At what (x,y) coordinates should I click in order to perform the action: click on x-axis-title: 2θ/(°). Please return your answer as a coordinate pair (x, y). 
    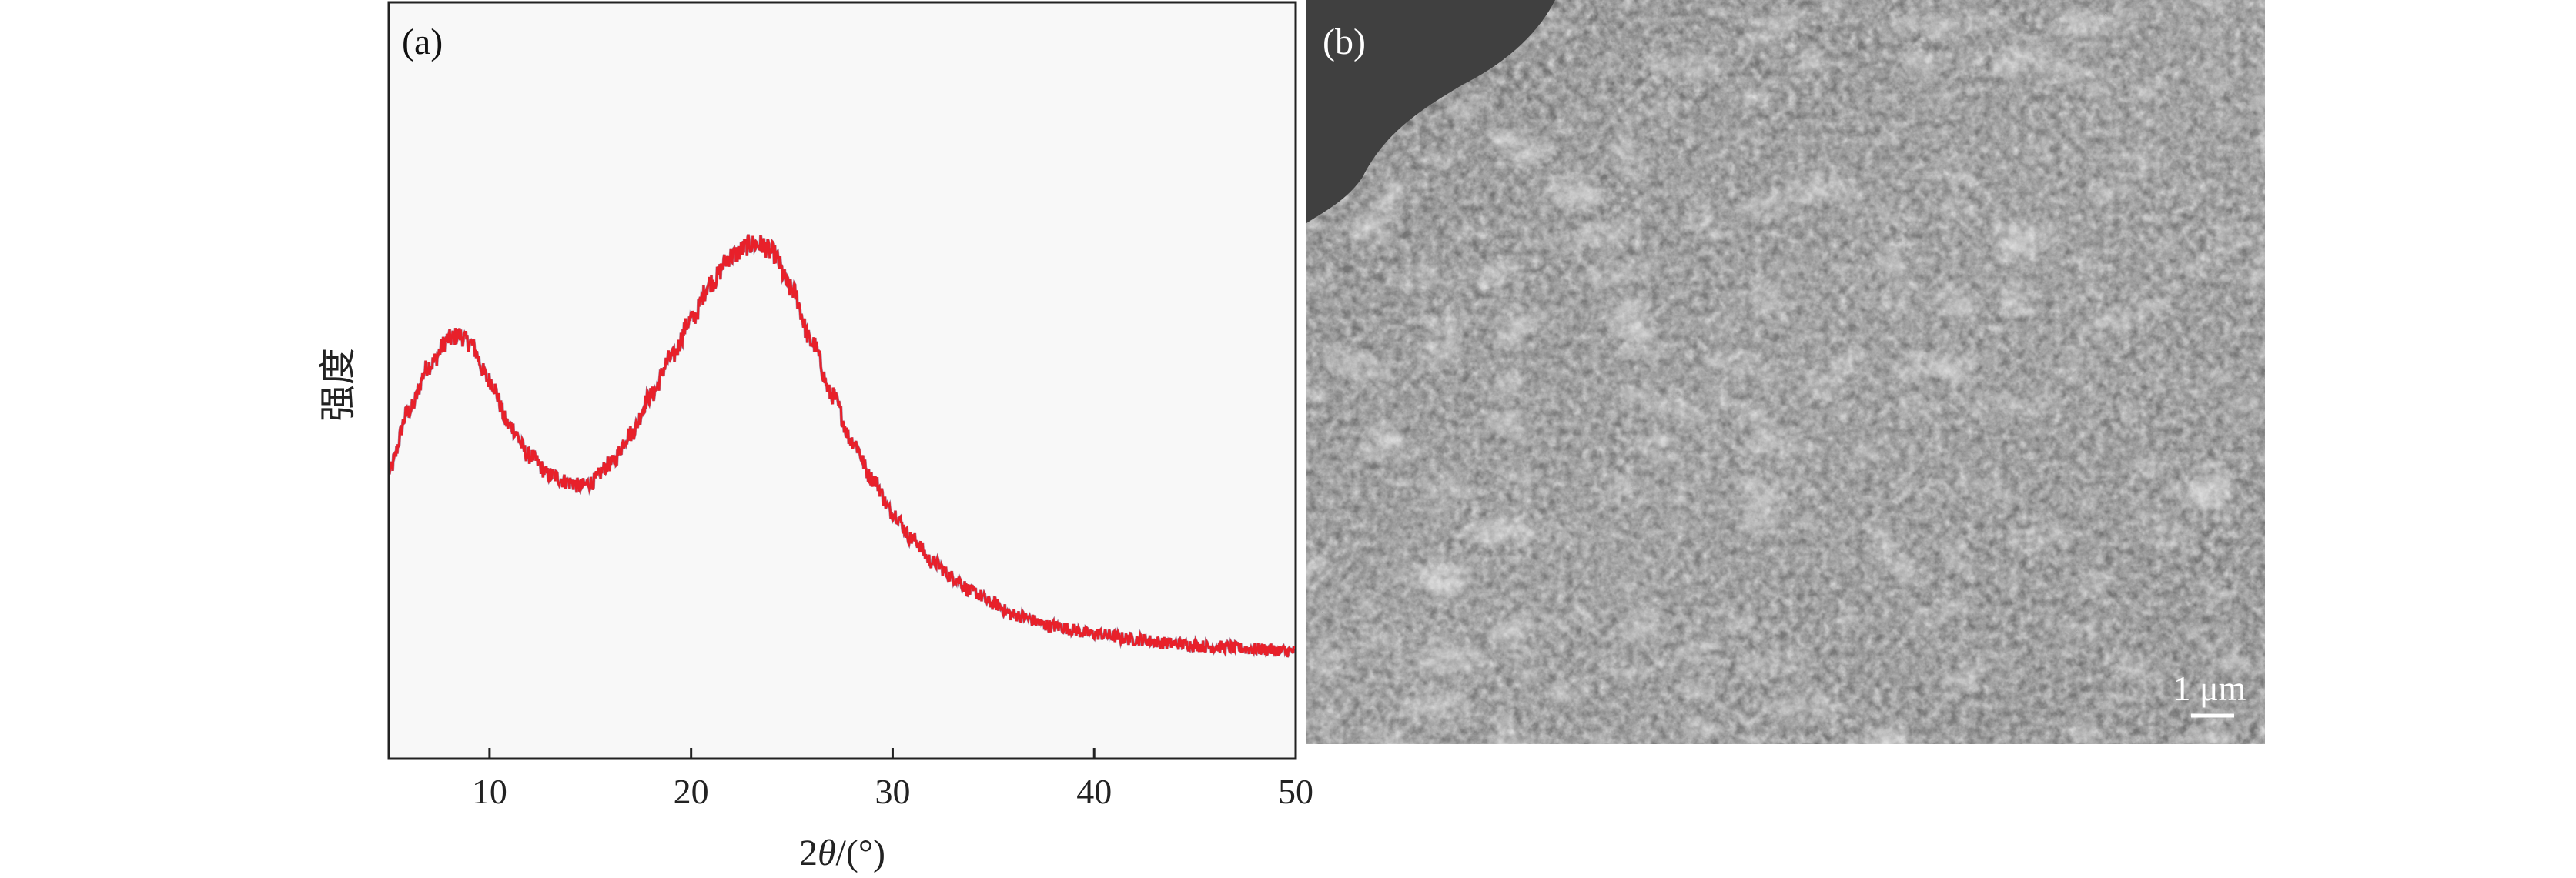
    Looking at the image, I should click on (842, 853).